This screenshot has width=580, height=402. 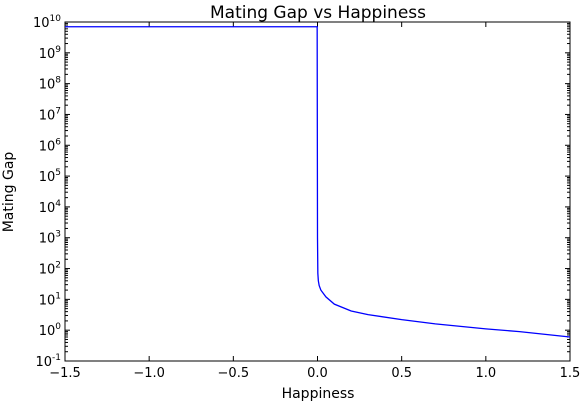 What do you see at coordinates (58, 296) in the screenshot?
I see `y-tick-exponent: 1` at bounding box center [58, 296].